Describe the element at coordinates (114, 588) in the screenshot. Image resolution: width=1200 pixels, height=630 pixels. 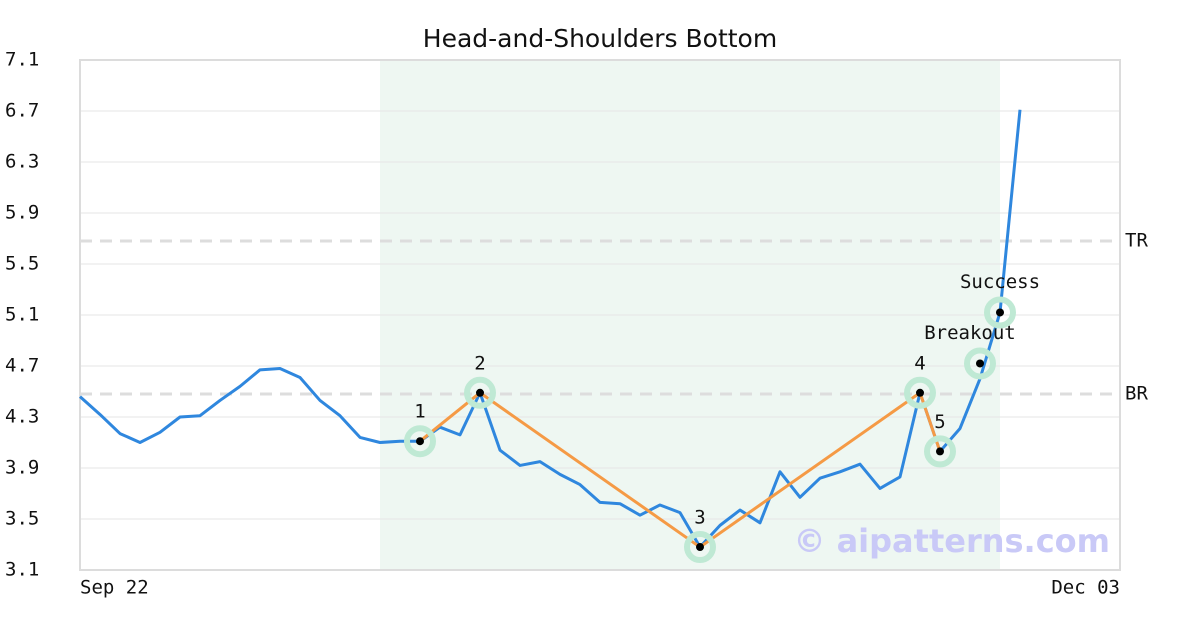
I see `x-tick-label: Sep 22` at that location.